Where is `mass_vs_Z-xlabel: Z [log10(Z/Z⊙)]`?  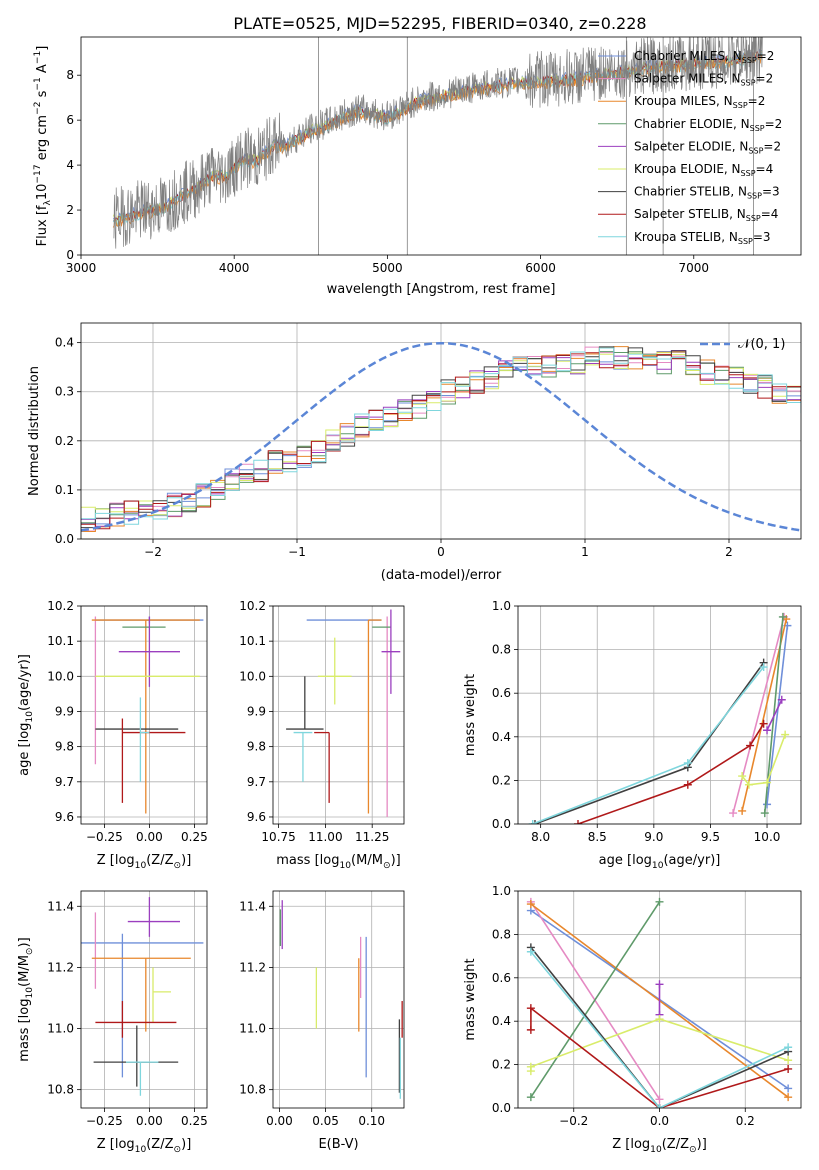 mass_vs_Z-xlabel: Z [log10(Z/Z⊙)] is located at coordinates (144, 1146).